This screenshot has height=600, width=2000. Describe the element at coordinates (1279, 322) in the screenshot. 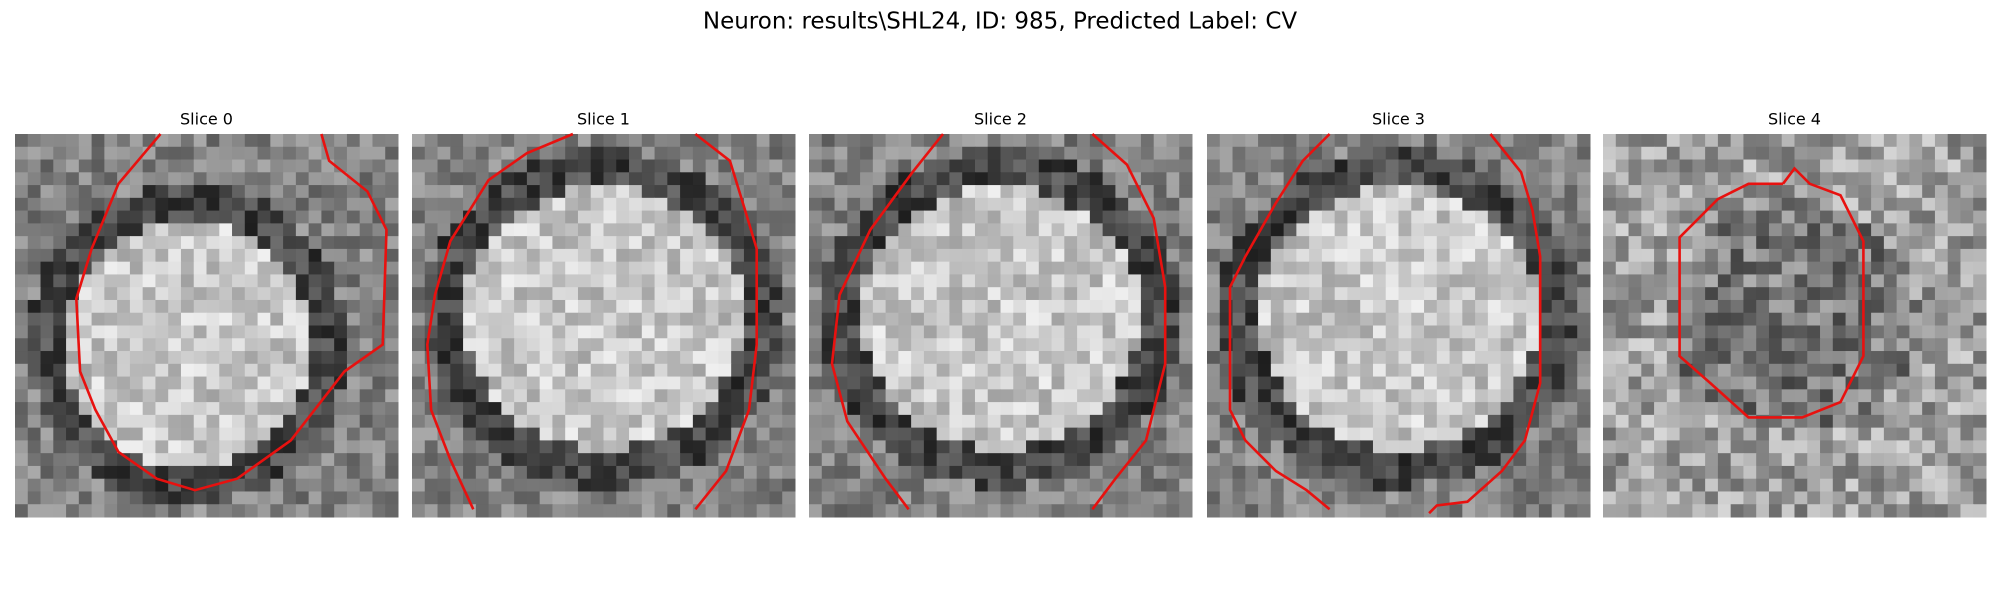

I see `contour` at that location.